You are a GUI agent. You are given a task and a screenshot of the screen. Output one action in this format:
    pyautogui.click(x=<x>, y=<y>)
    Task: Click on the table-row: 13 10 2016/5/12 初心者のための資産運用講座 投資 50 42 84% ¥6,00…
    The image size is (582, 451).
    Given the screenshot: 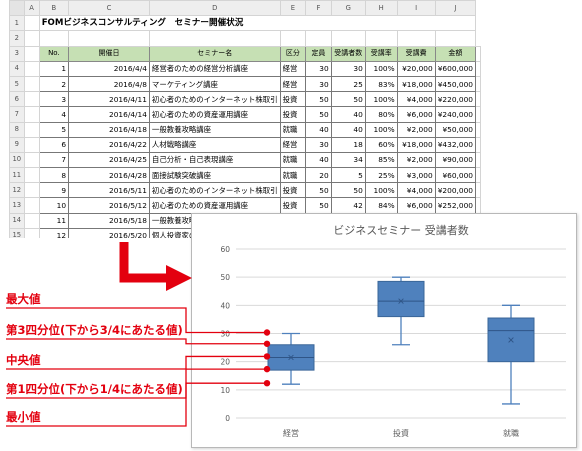 What is the action you would take?
    pyautogui.click(x=245, y=205)
    